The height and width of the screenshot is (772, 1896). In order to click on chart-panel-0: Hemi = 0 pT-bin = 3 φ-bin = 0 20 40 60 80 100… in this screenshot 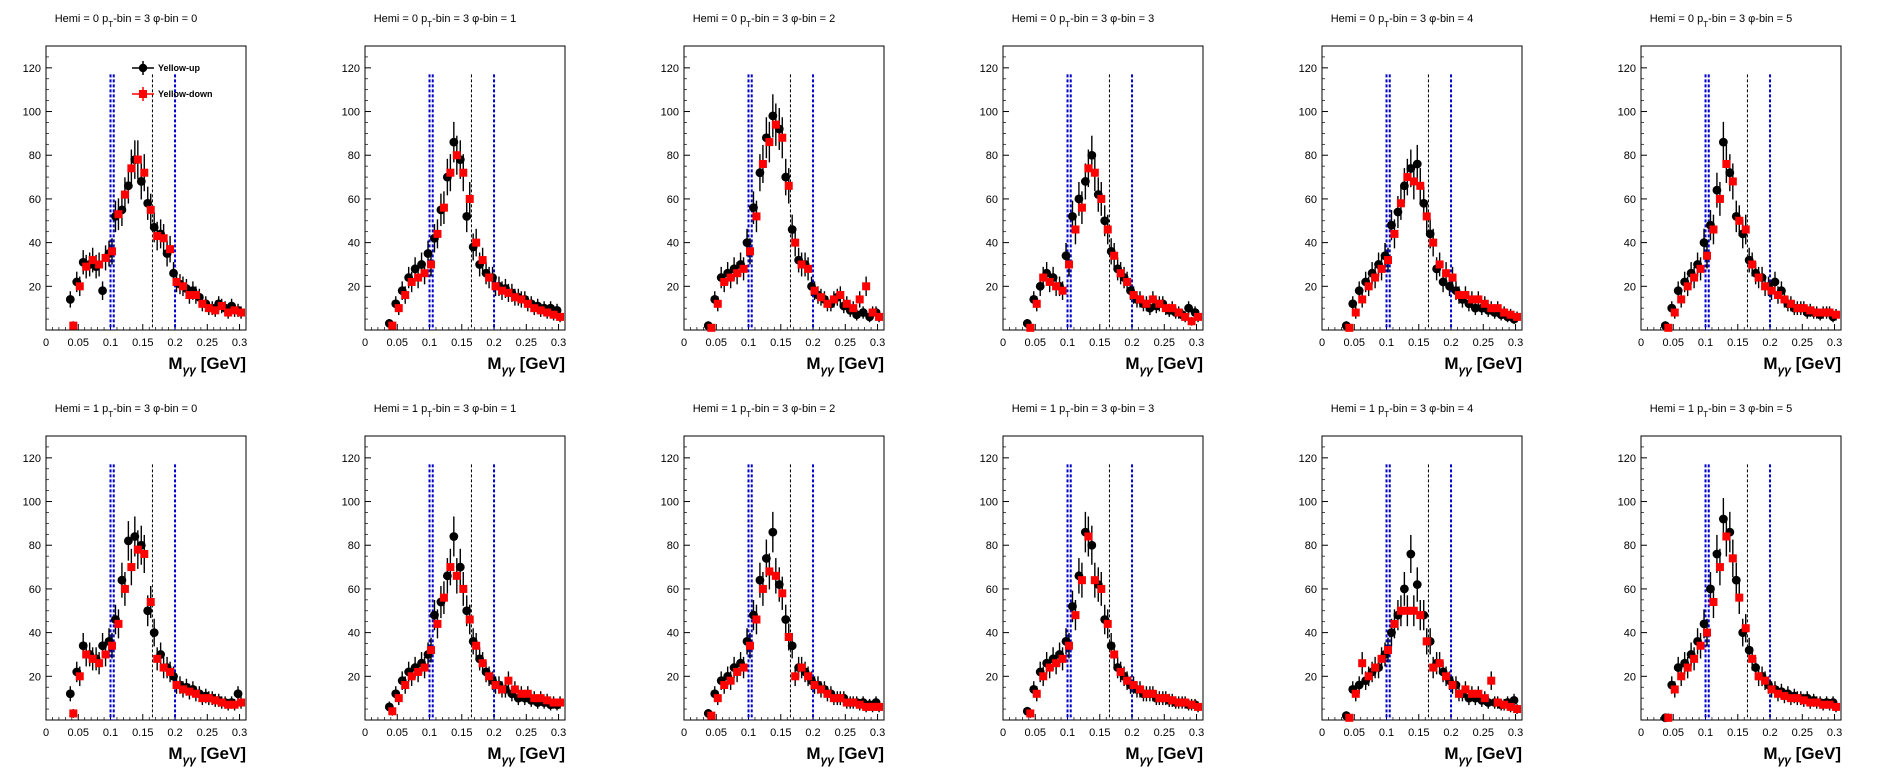, I will do `click(135, 195)`.